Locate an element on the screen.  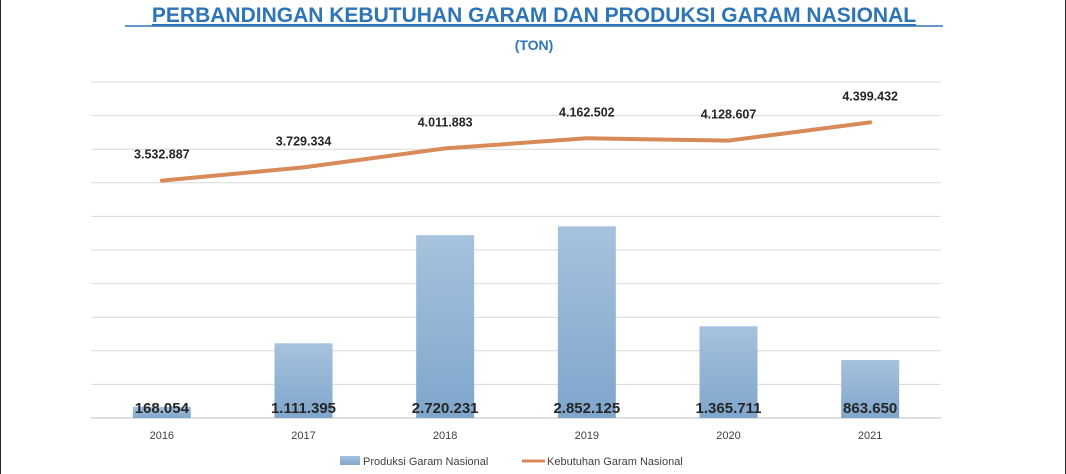
chart-subtitle: (TON) is located at coordinates (534, 45).